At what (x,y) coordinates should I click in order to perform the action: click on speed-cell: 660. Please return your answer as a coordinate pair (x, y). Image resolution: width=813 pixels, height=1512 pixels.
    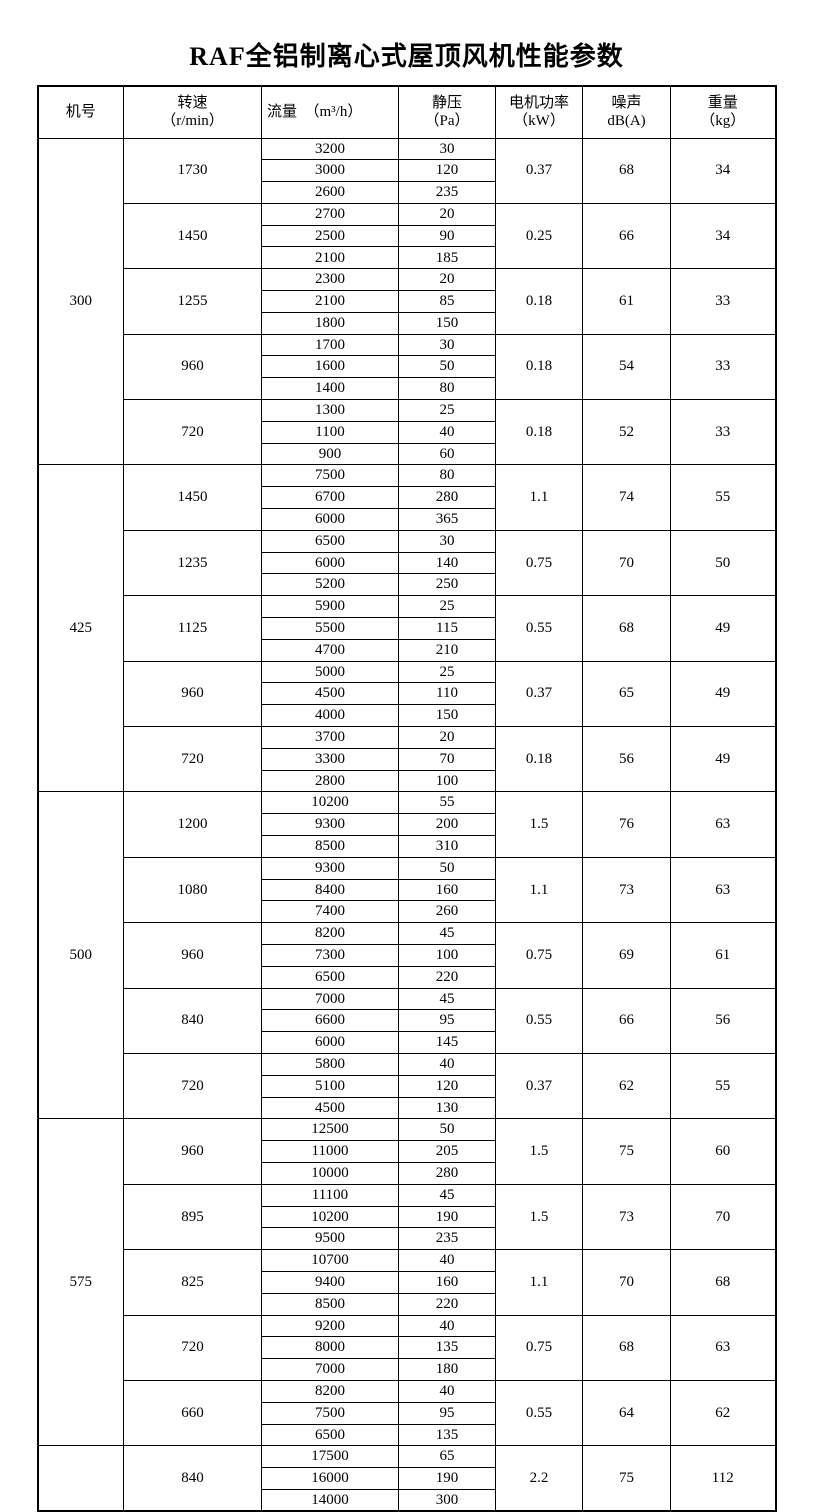
    Looking at the image, I should click on (192, 1413).